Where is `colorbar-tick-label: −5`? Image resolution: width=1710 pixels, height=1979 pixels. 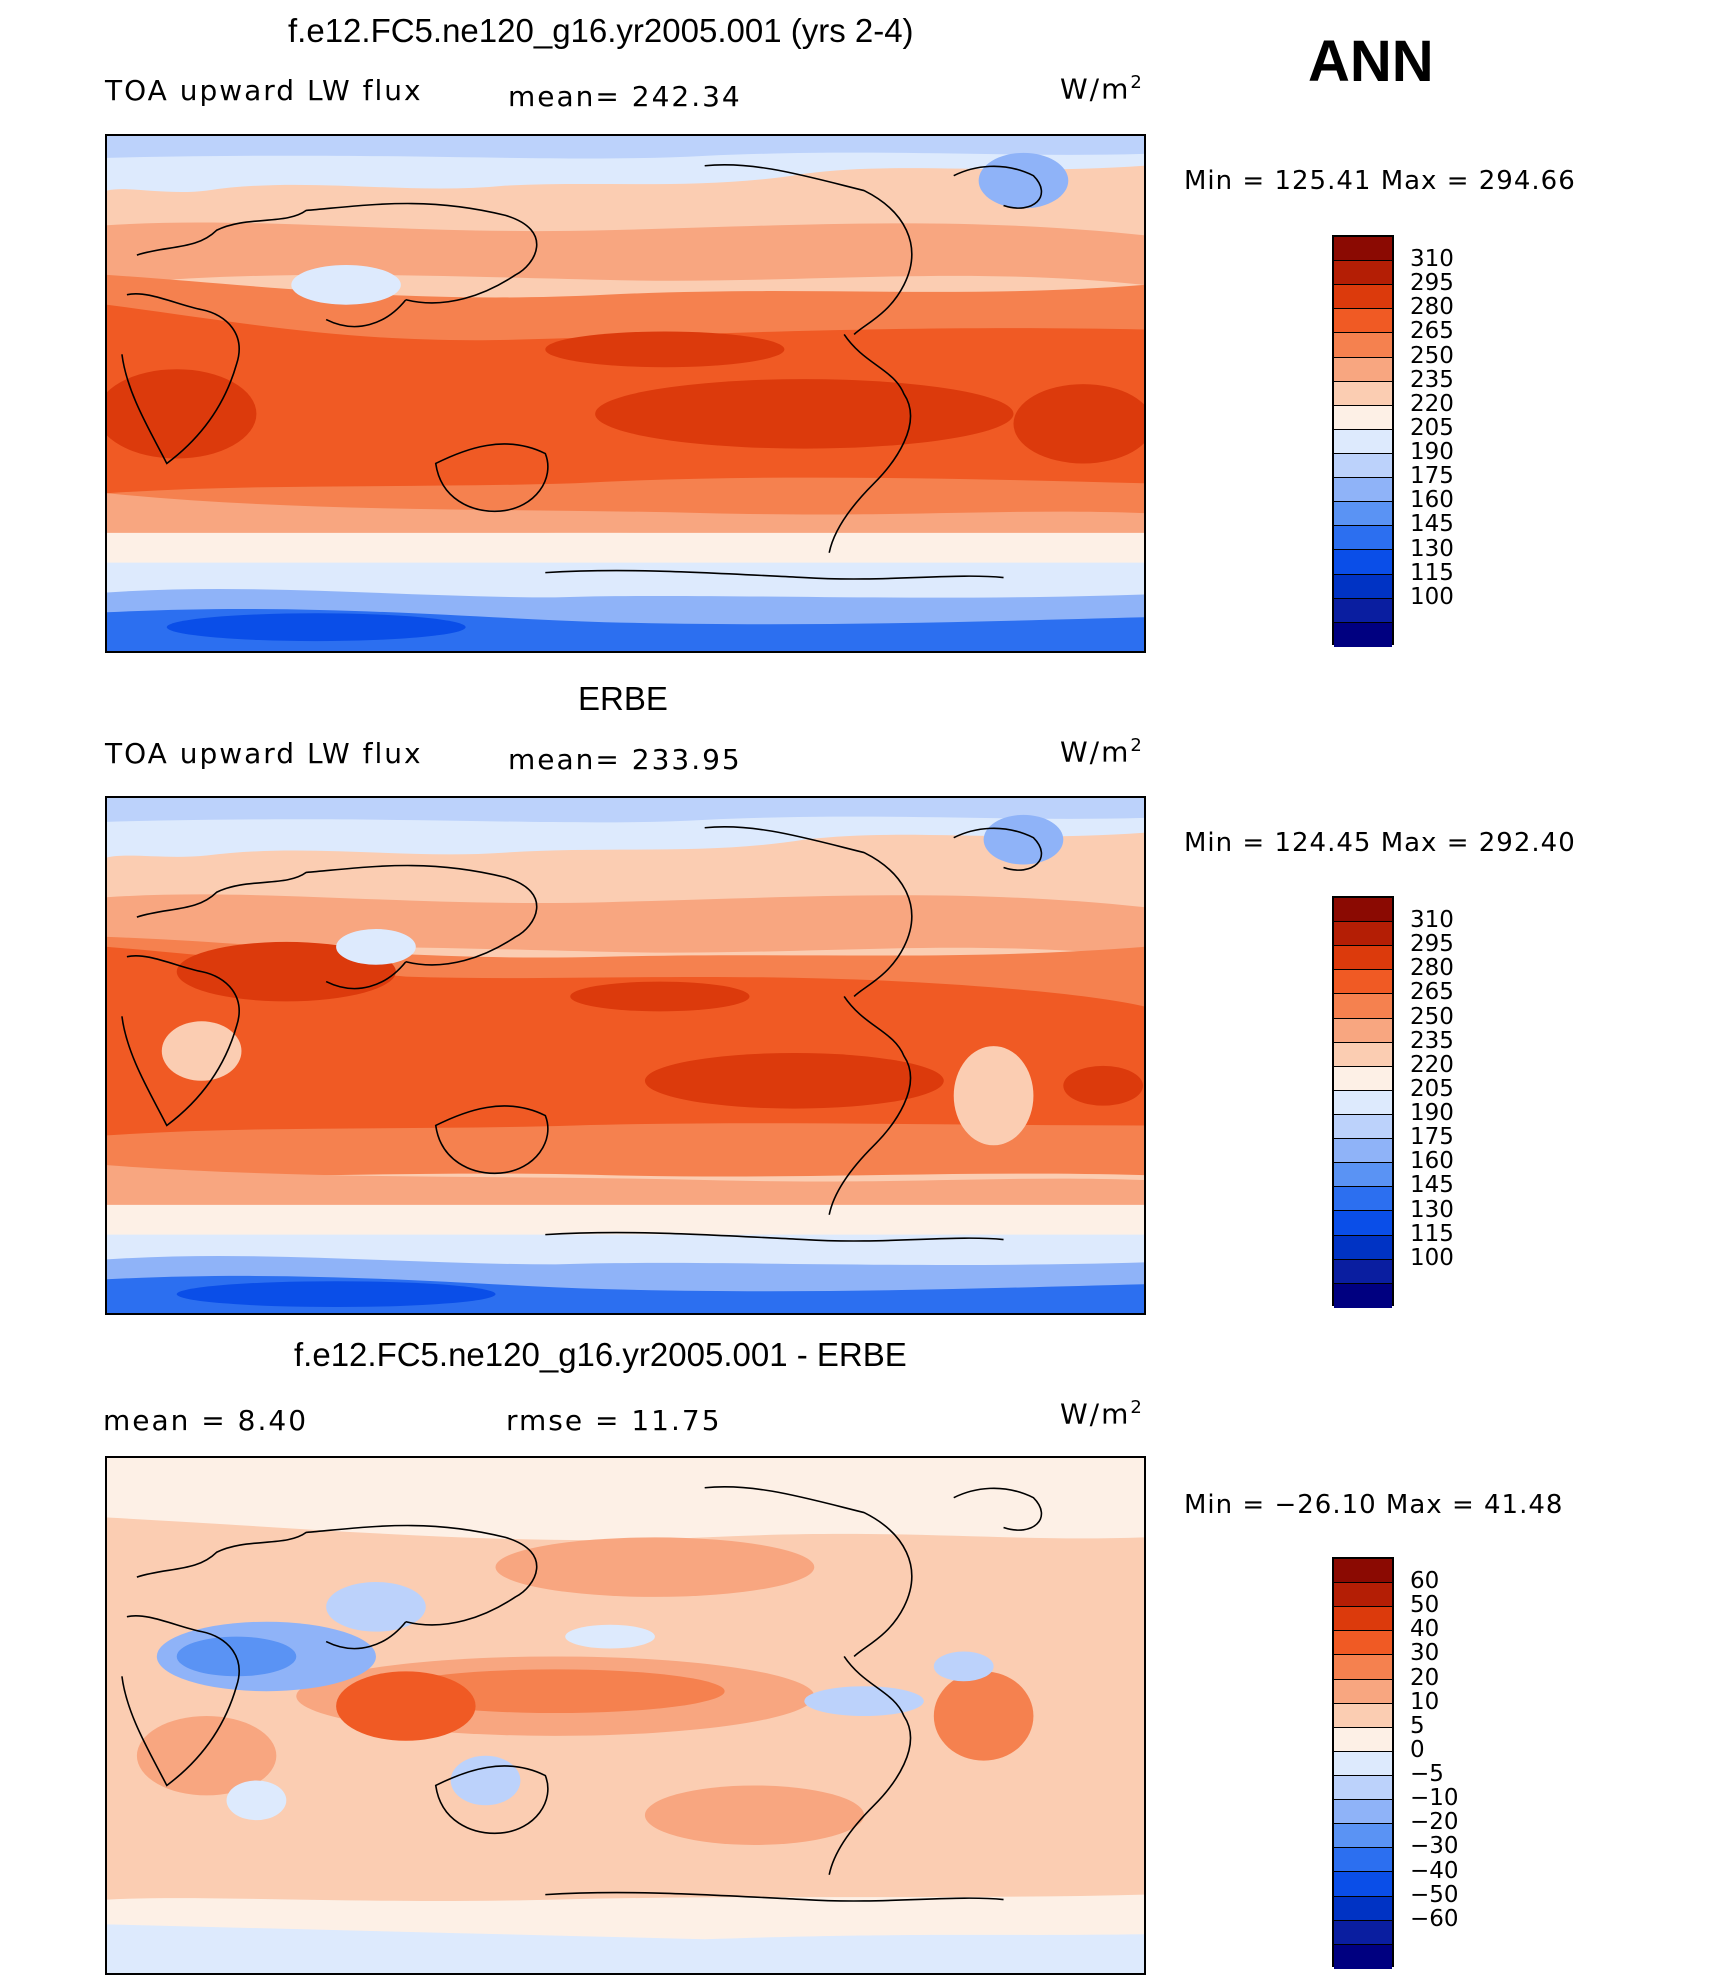
colorbar-tick-label: −5 is located at coordinates (1427, 1774).